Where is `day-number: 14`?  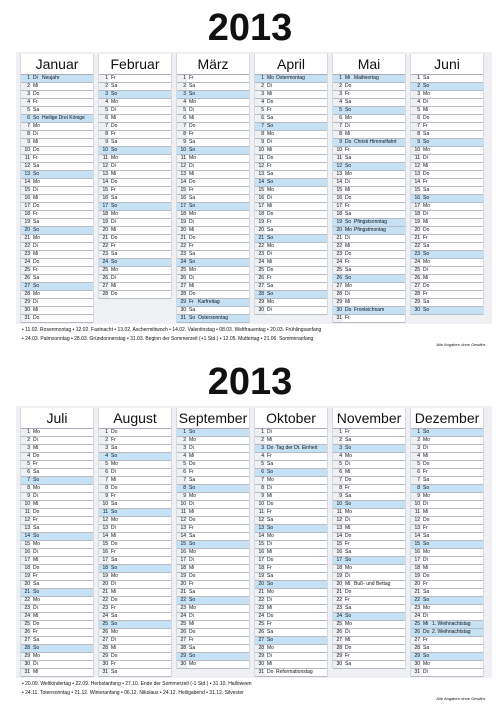 day-number: 14 is located at coordinates (416, 182).